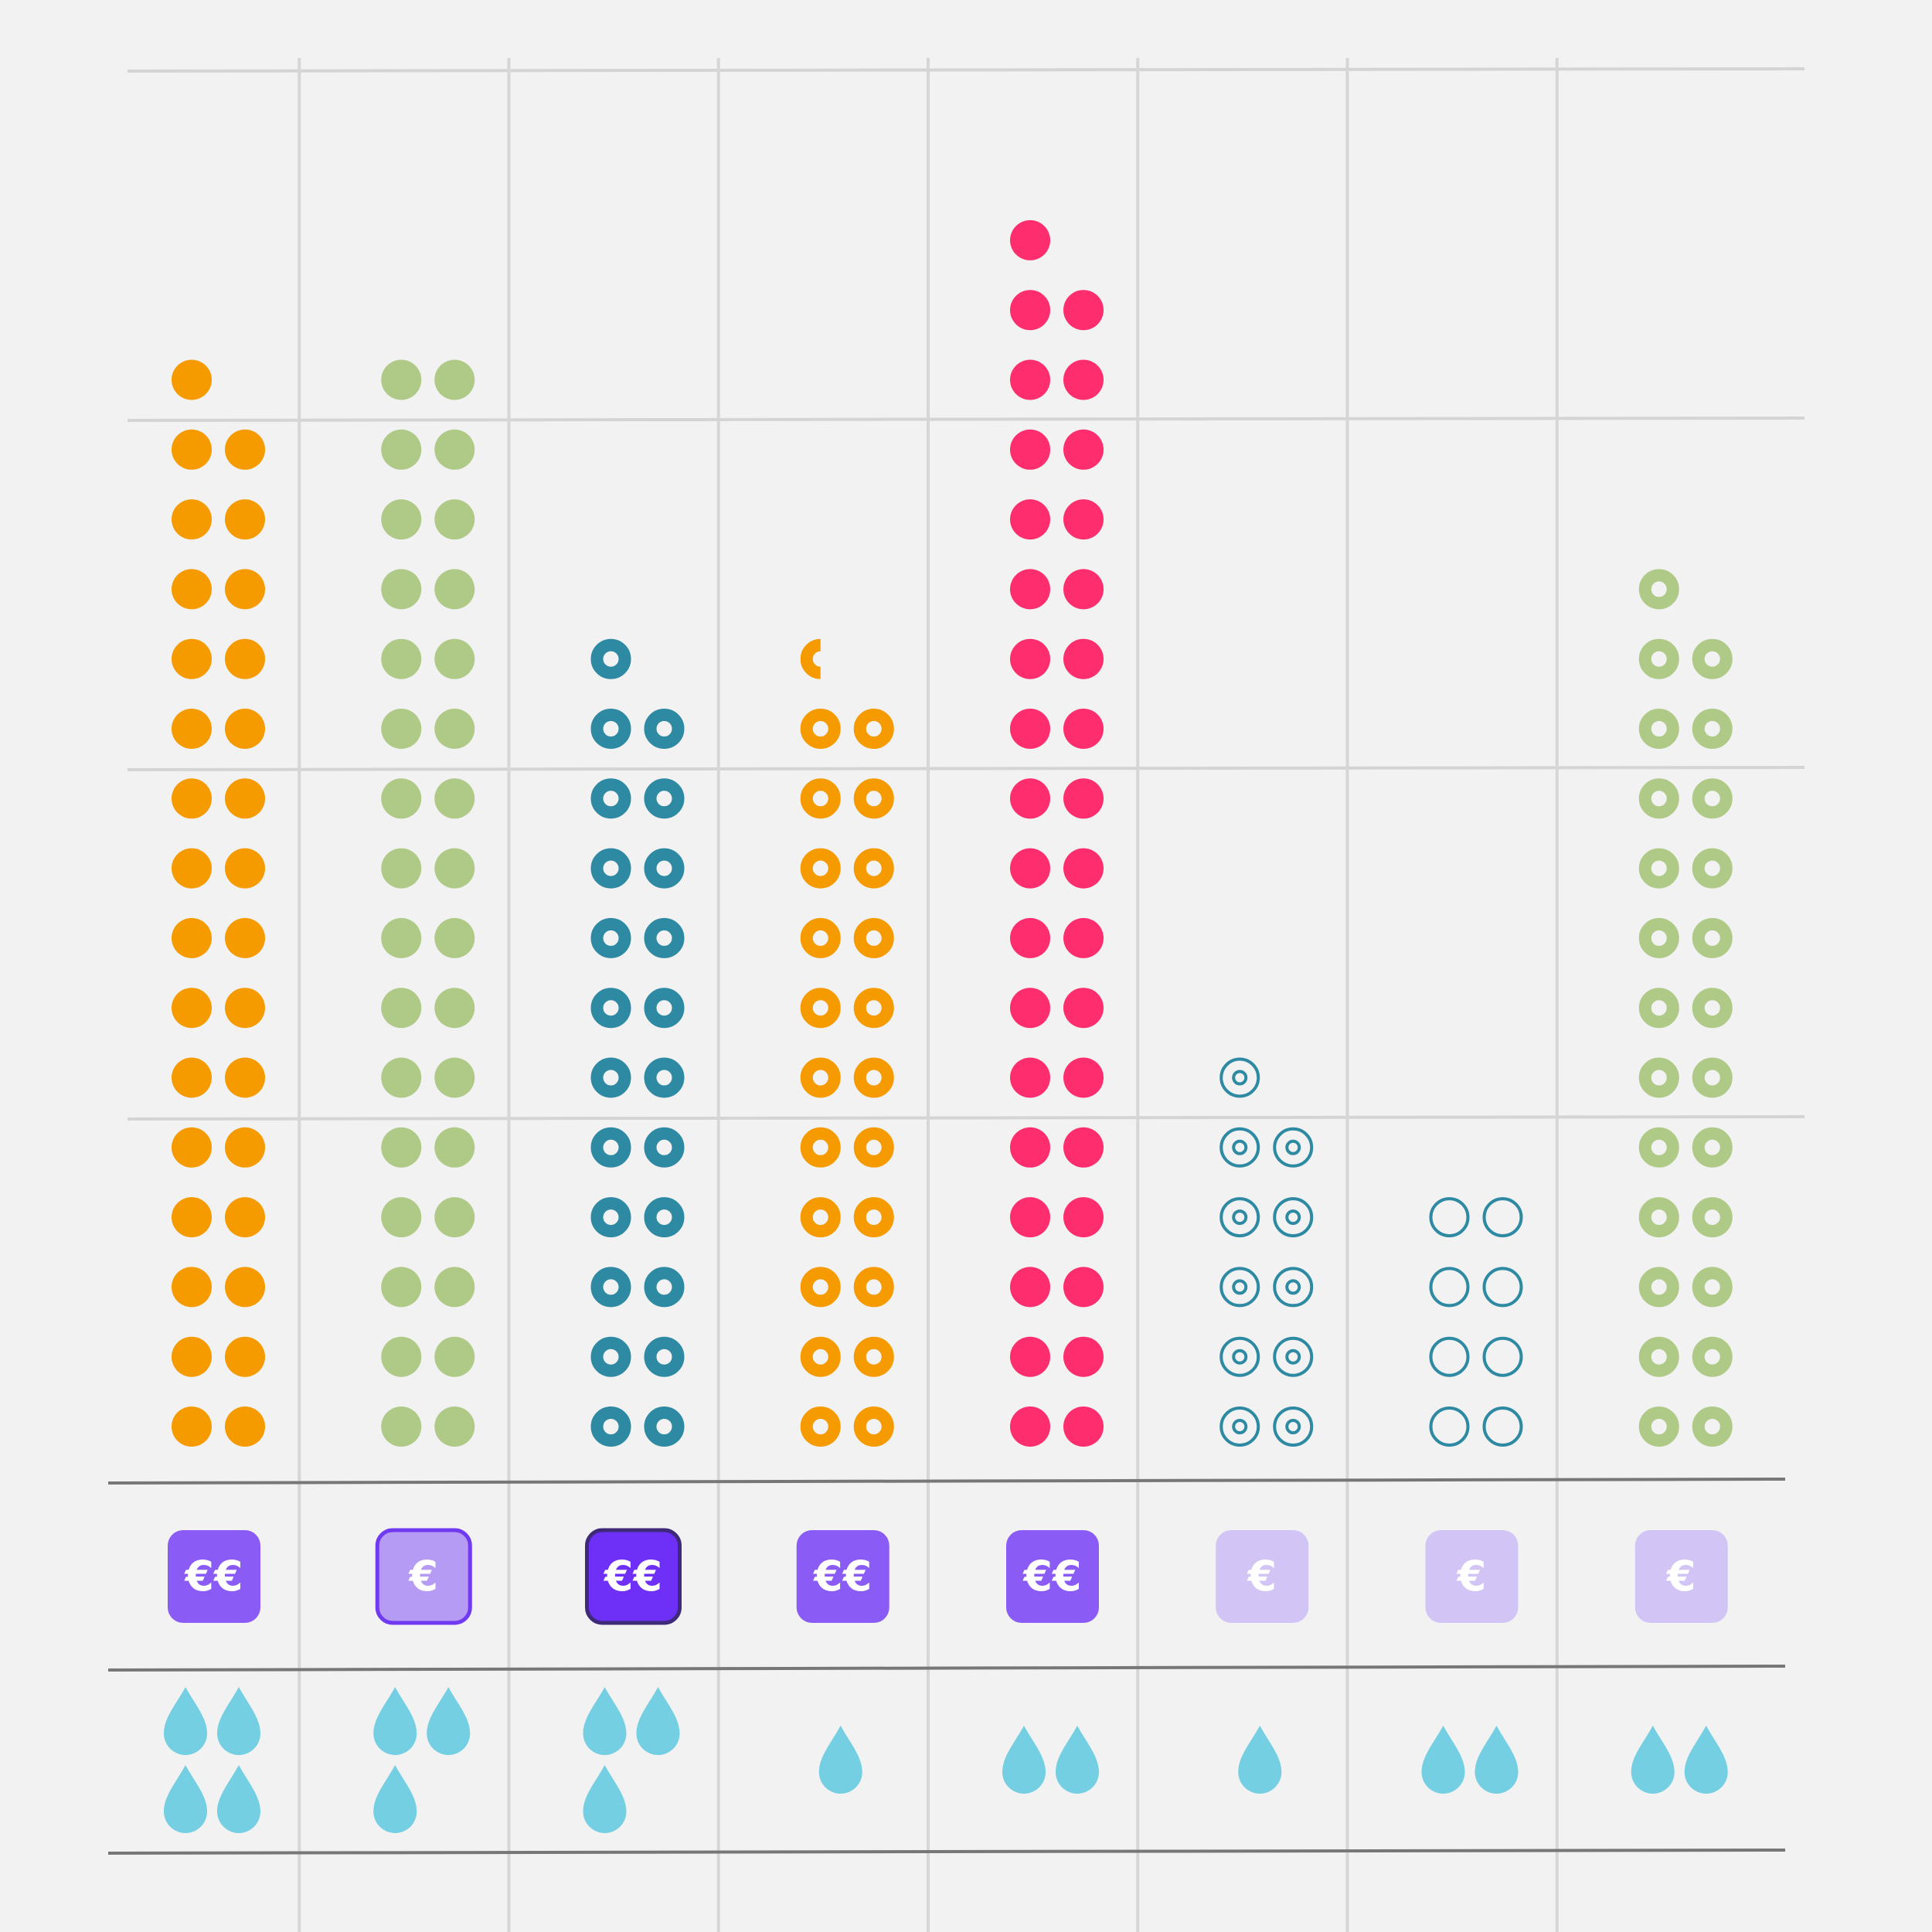 The width and height of the screenshot is (1932, 1932). What do you see at coordinates (948, 1576) in the screenshot?
I see `price-row: €€ € €€ €€ €€ € € €` at bounding box center [948, 1576].